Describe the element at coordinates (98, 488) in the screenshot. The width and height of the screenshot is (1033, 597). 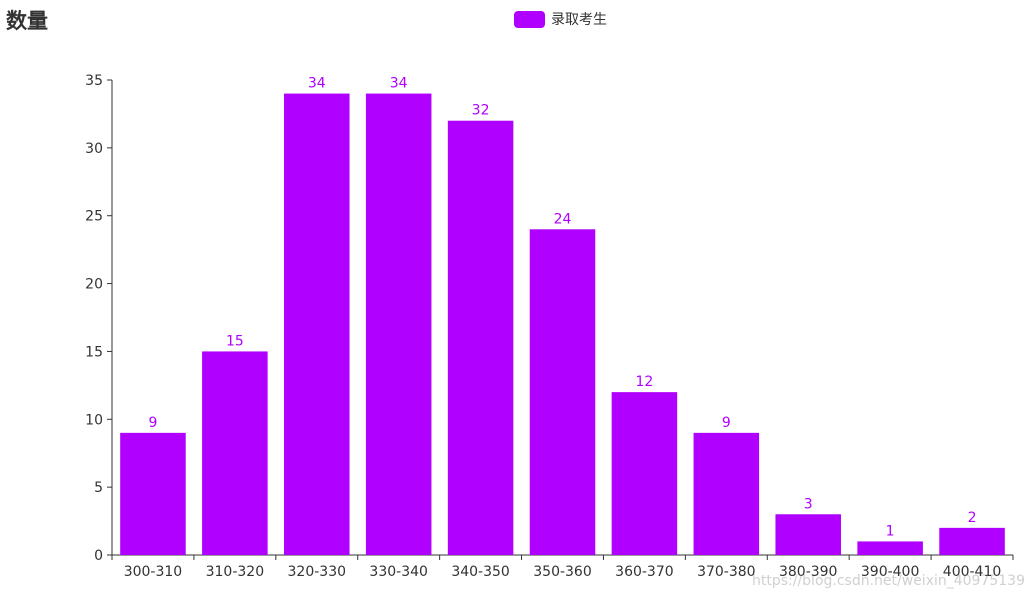
I see `y-tick-label: 5` at that location.